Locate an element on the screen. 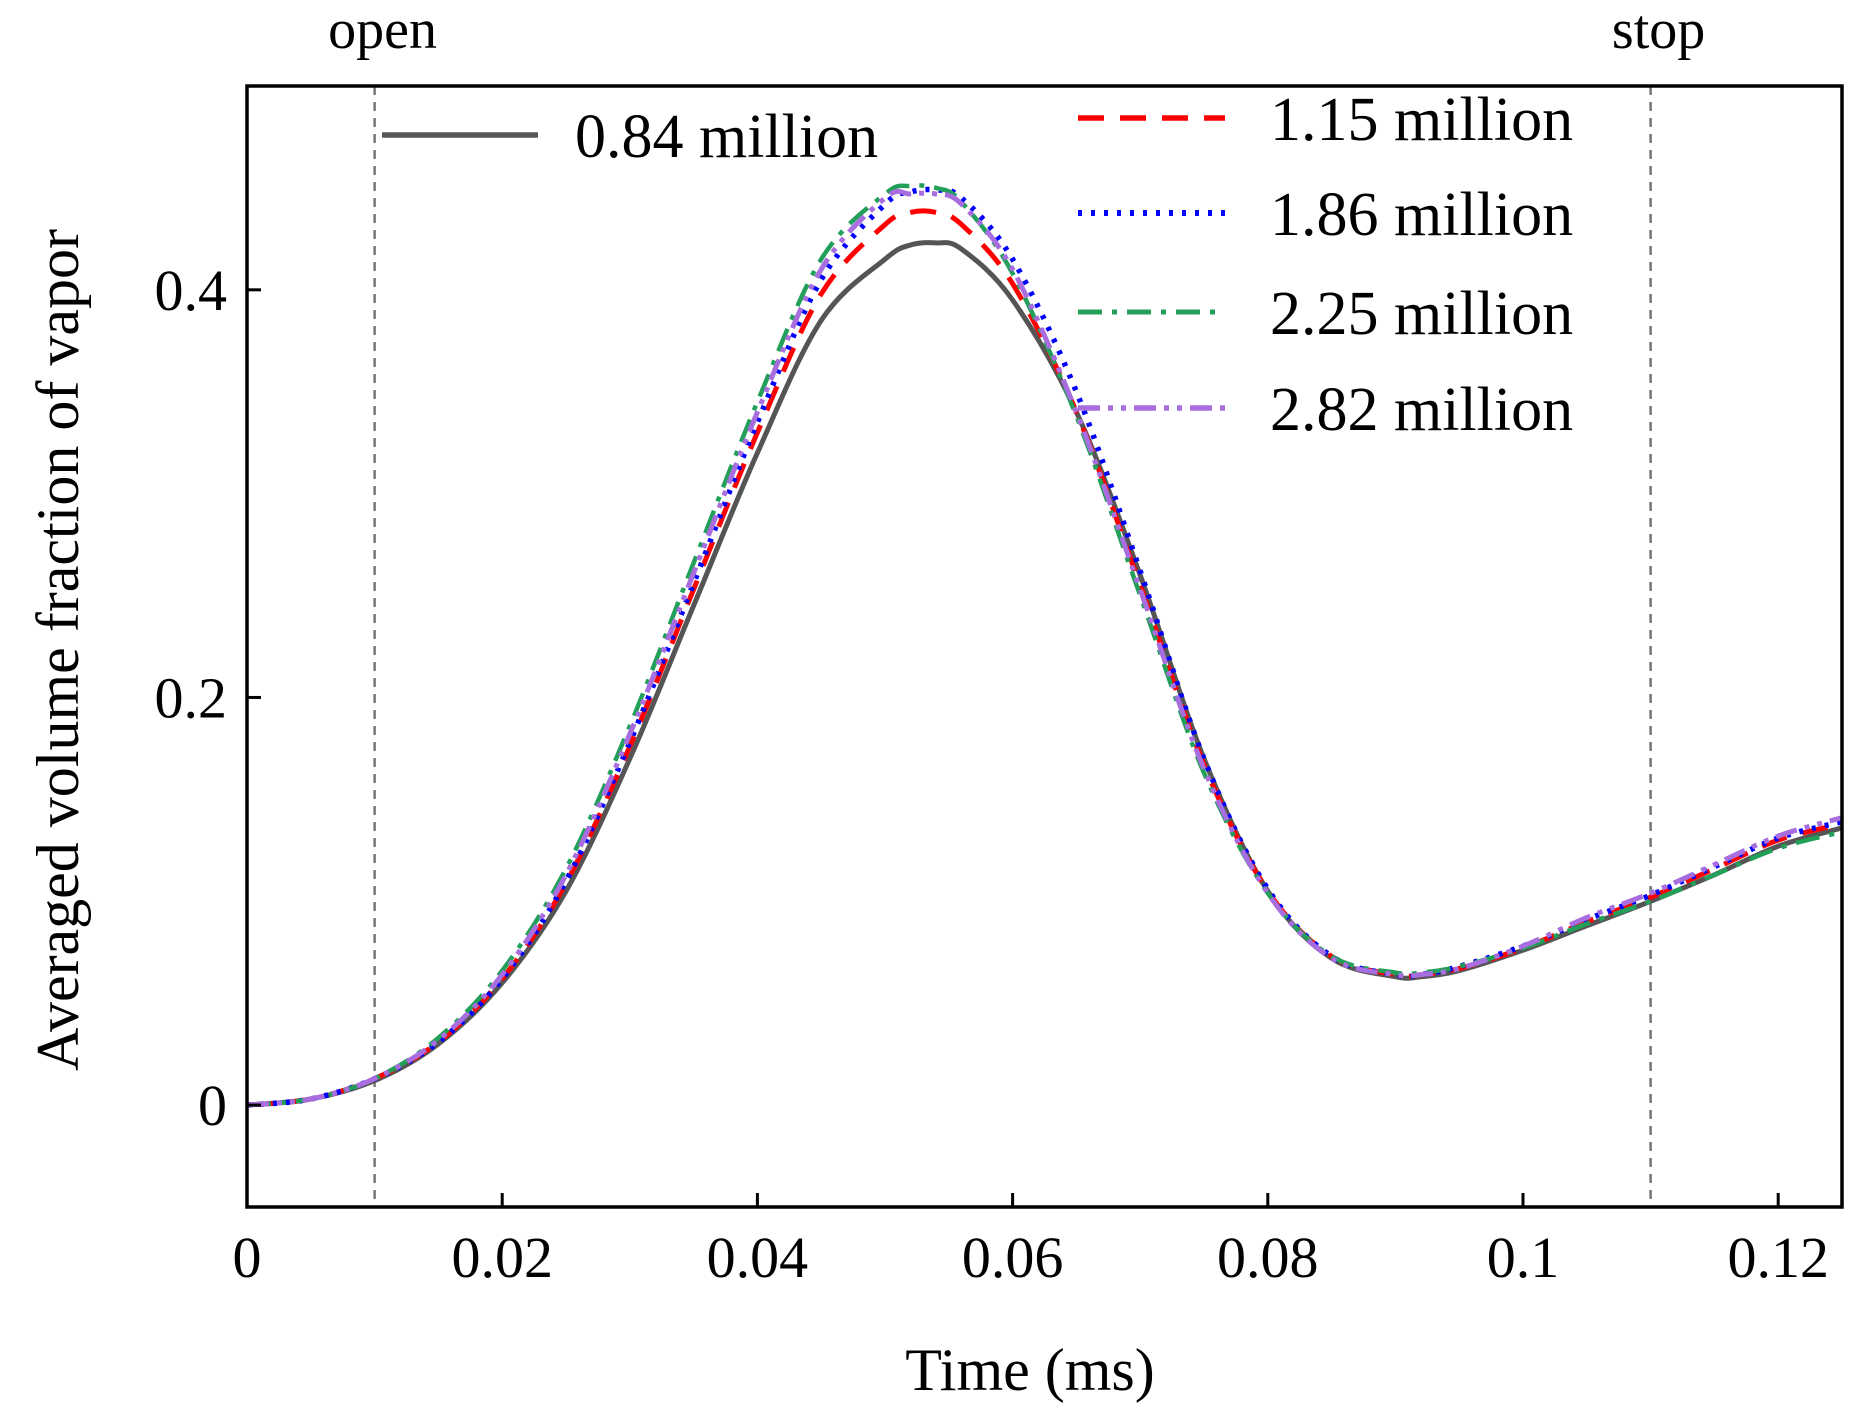  x-tick-label: 0.08 is located at coordinates (1268, 1257).